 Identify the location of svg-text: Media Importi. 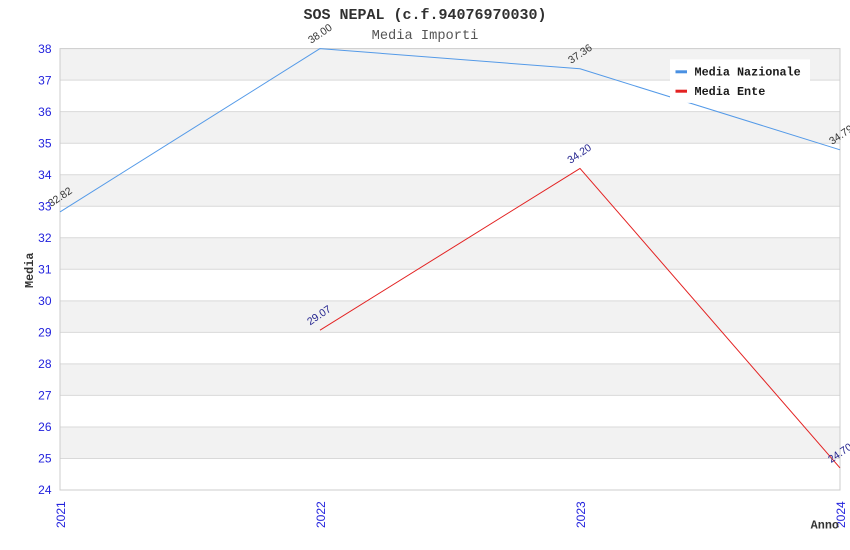
(425, 36).